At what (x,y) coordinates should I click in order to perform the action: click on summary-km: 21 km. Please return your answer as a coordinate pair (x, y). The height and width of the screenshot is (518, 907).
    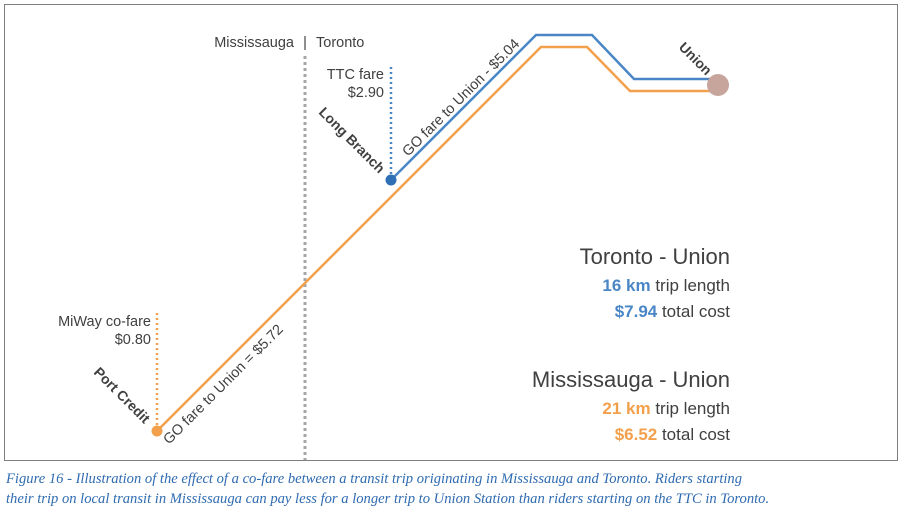
    Looking at the image, I should click on (626, 408).